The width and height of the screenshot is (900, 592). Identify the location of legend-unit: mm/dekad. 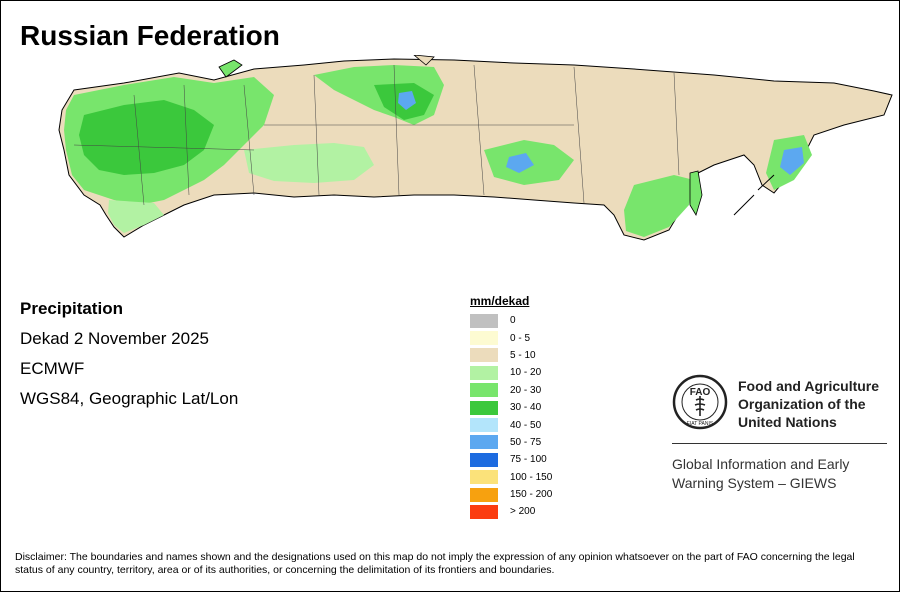
(500, 301).